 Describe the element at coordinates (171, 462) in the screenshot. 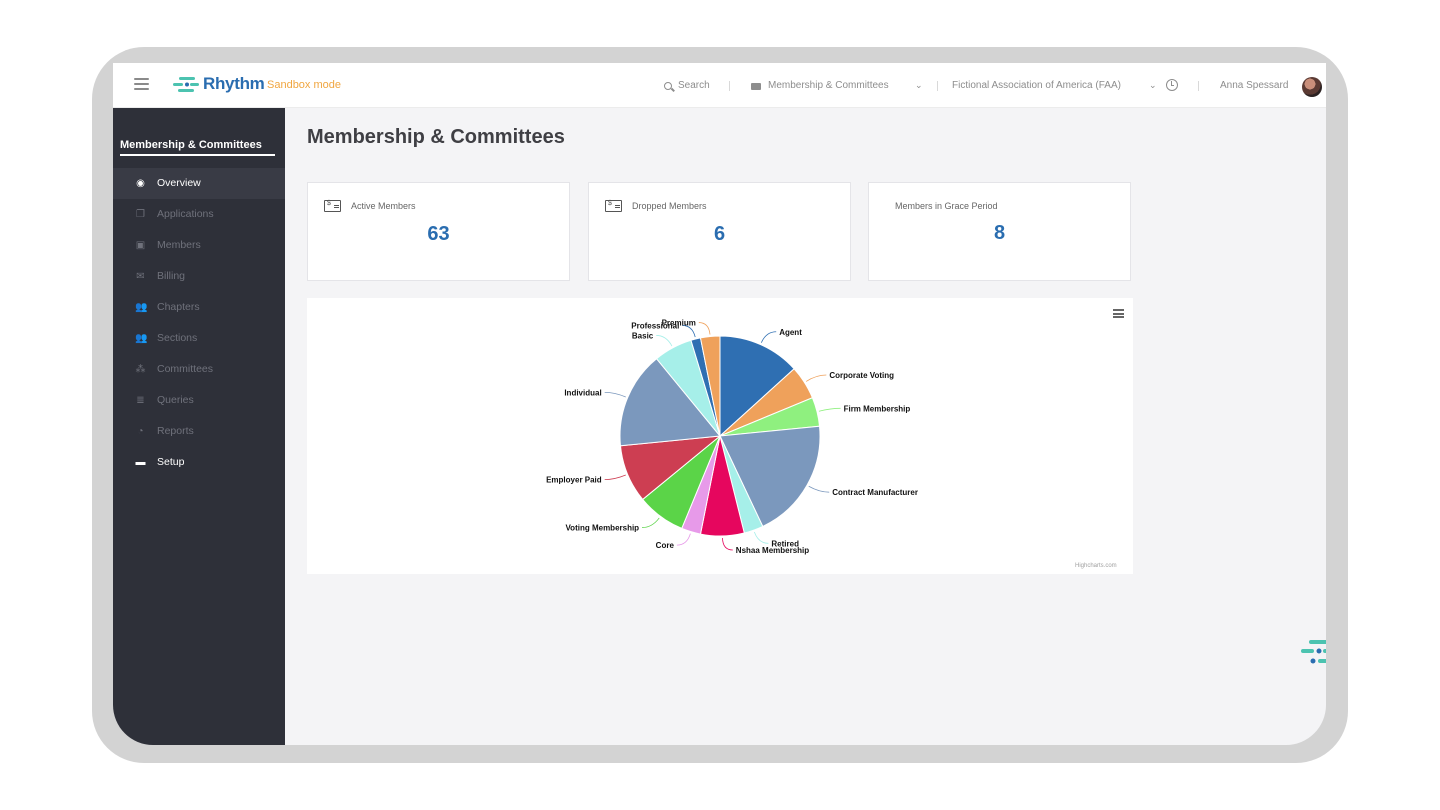

I see `sidebar-item-label: Setup` at that location.